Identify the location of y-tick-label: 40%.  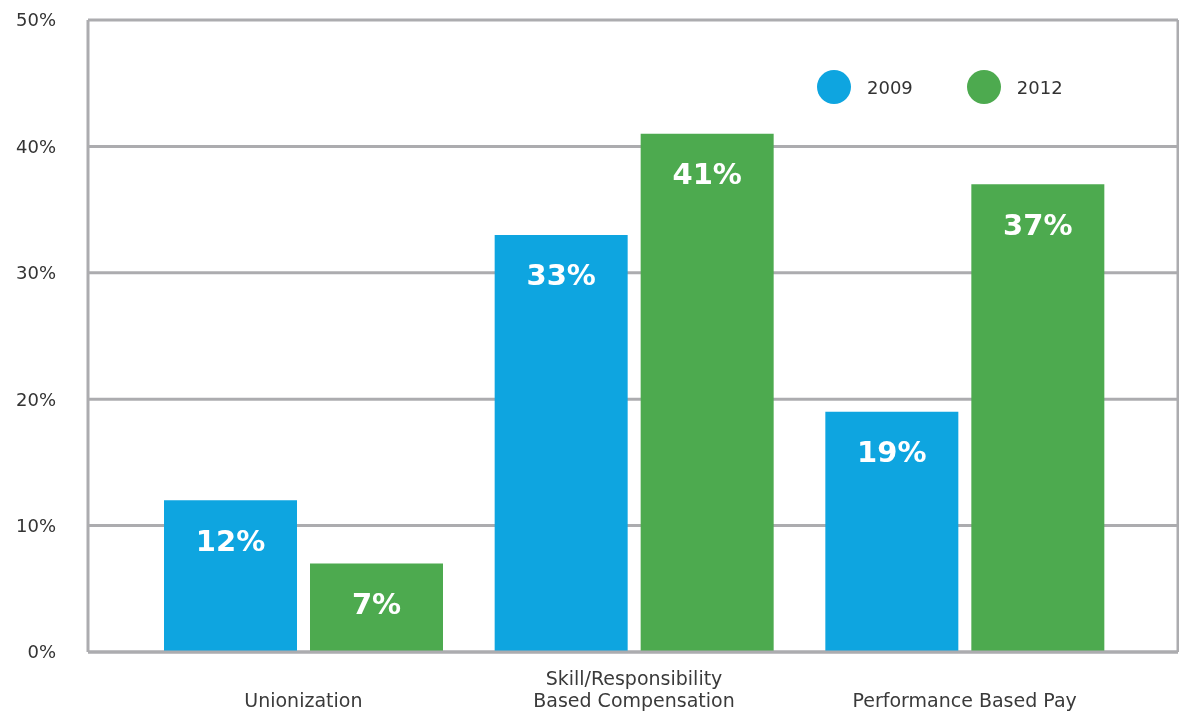
(35, 146).